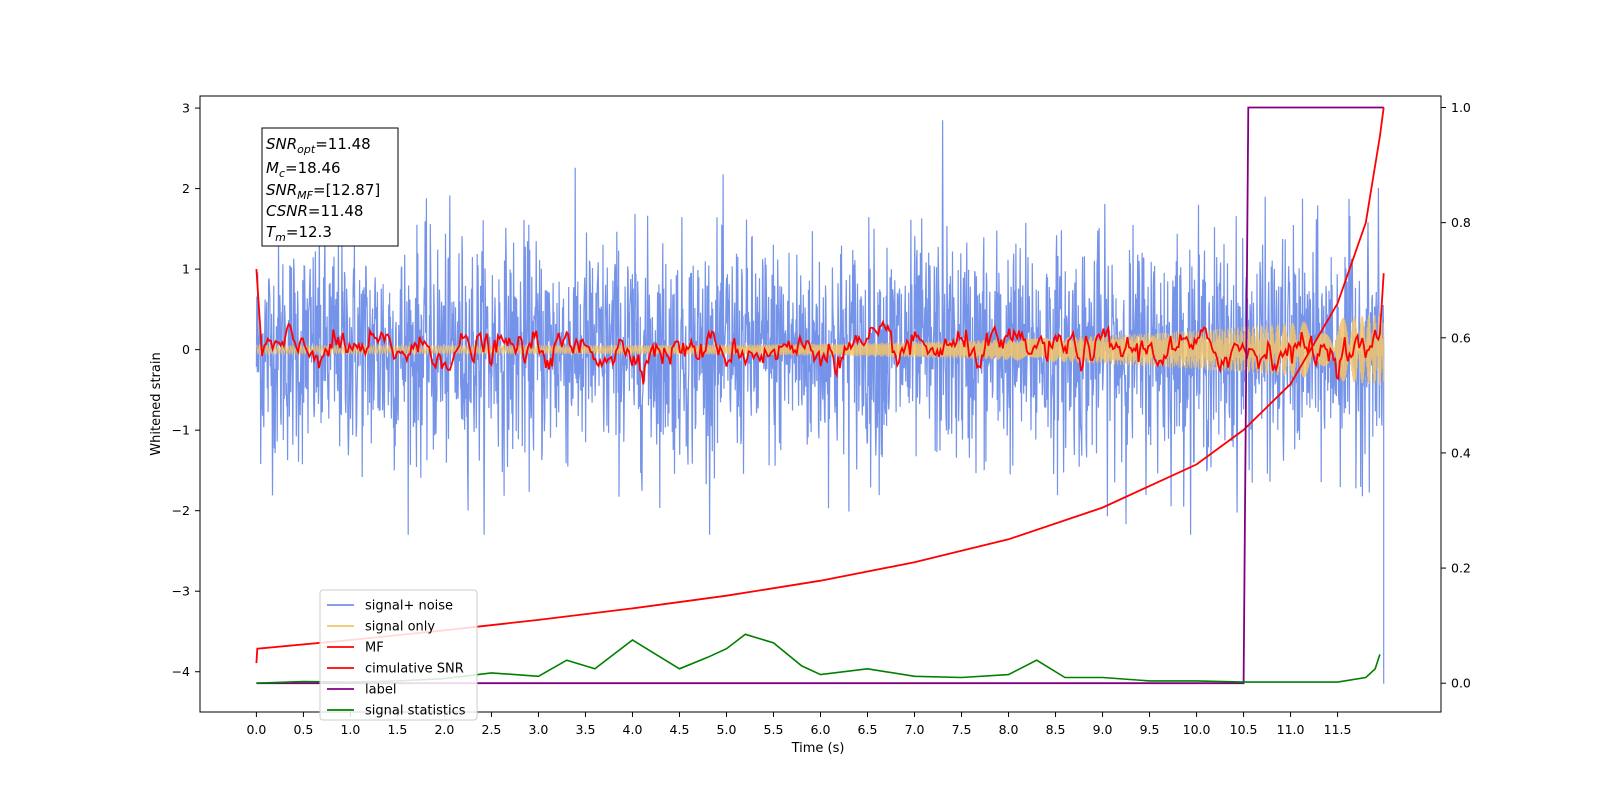  What do you see at coordinates (1244, 729) in the screenshot?
I see `x-tick-label: 10.5` at bounding box center [1244, 729].